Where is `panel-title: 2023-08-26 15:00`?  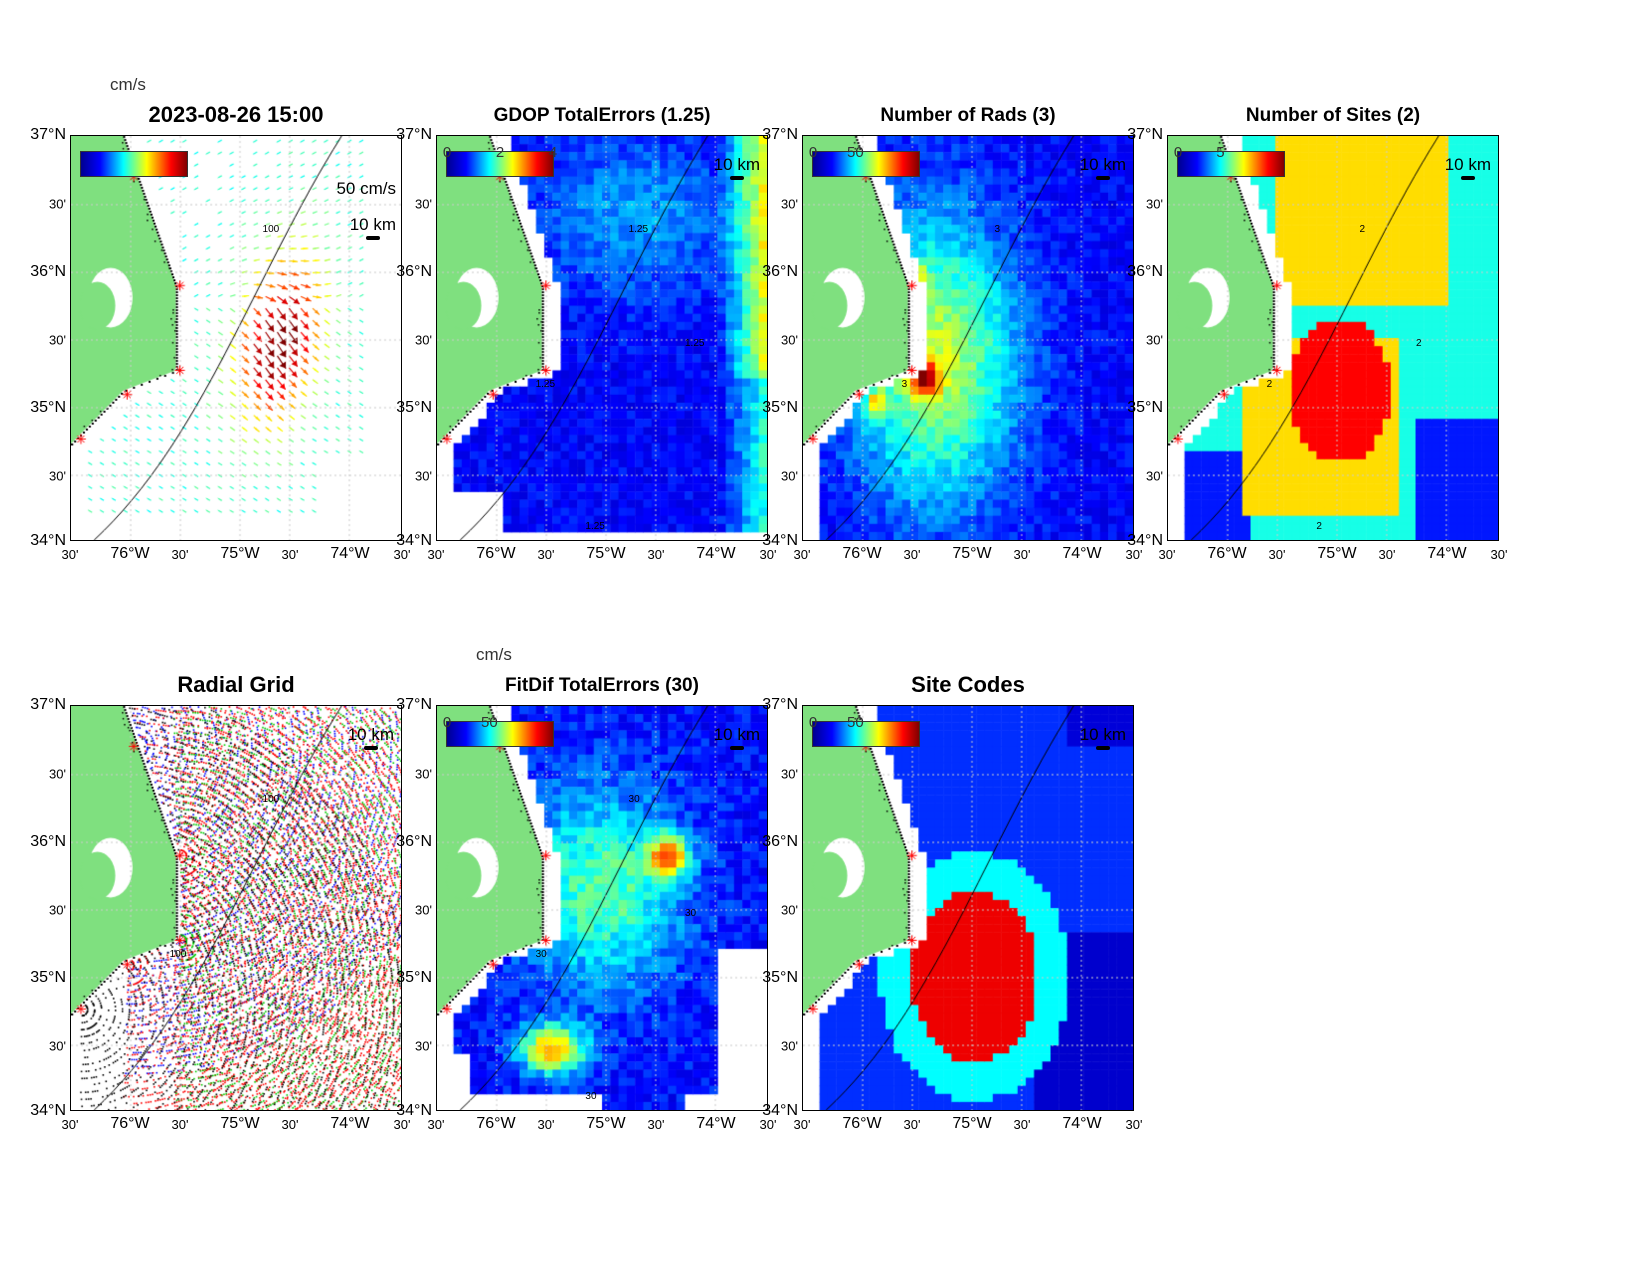 panel-title: 2023-08-26 15:00 is located at coordinates (236, 114).